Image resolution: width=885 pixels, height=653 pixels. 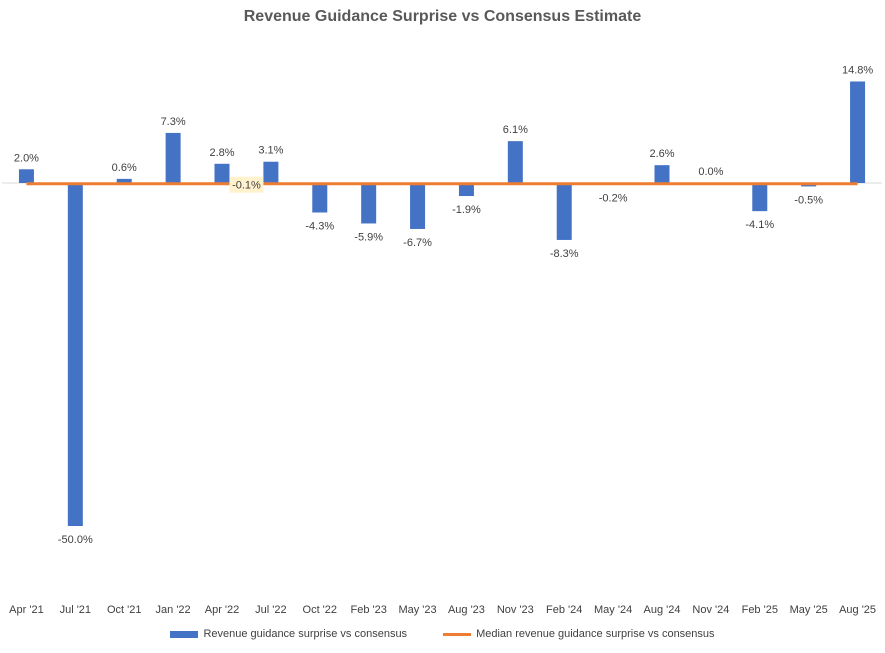 What do you see at coordinates (26, 158) in the screenshot?
I see `bar-data-label: 2.0%` at bounding box center [26, 158].